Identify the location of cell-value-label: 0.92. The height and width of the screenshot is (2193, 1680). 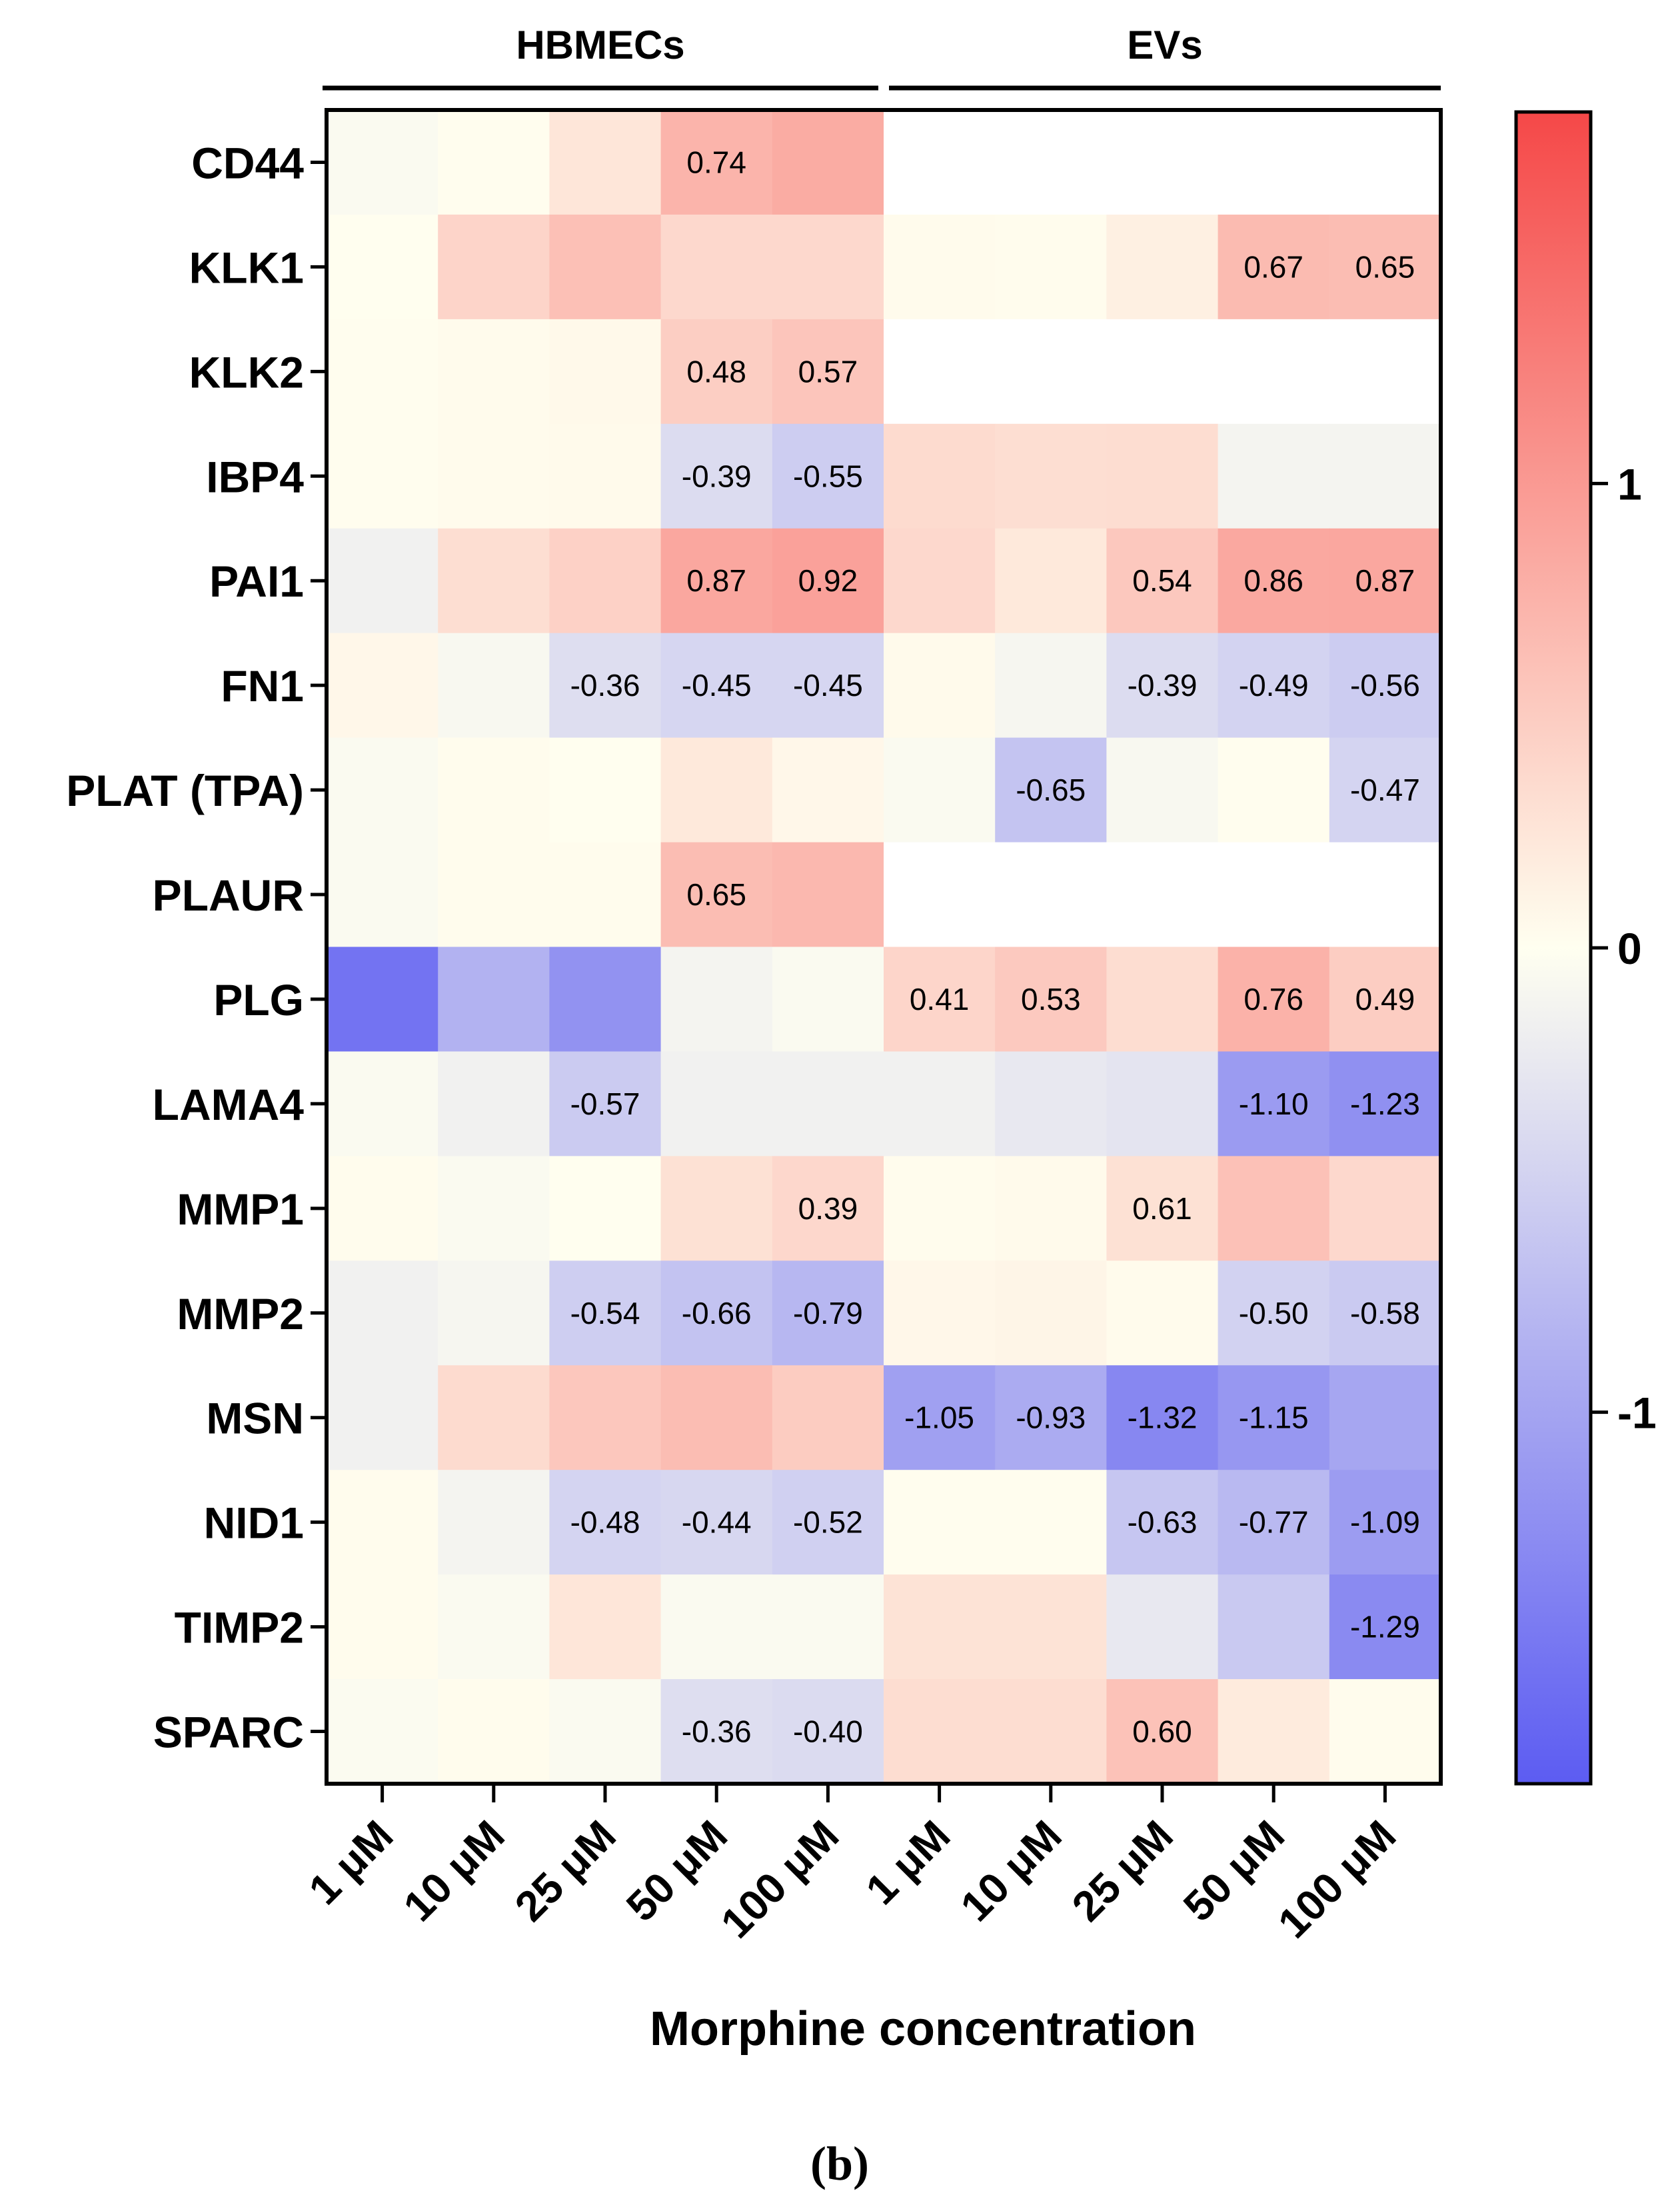
(828, 580).